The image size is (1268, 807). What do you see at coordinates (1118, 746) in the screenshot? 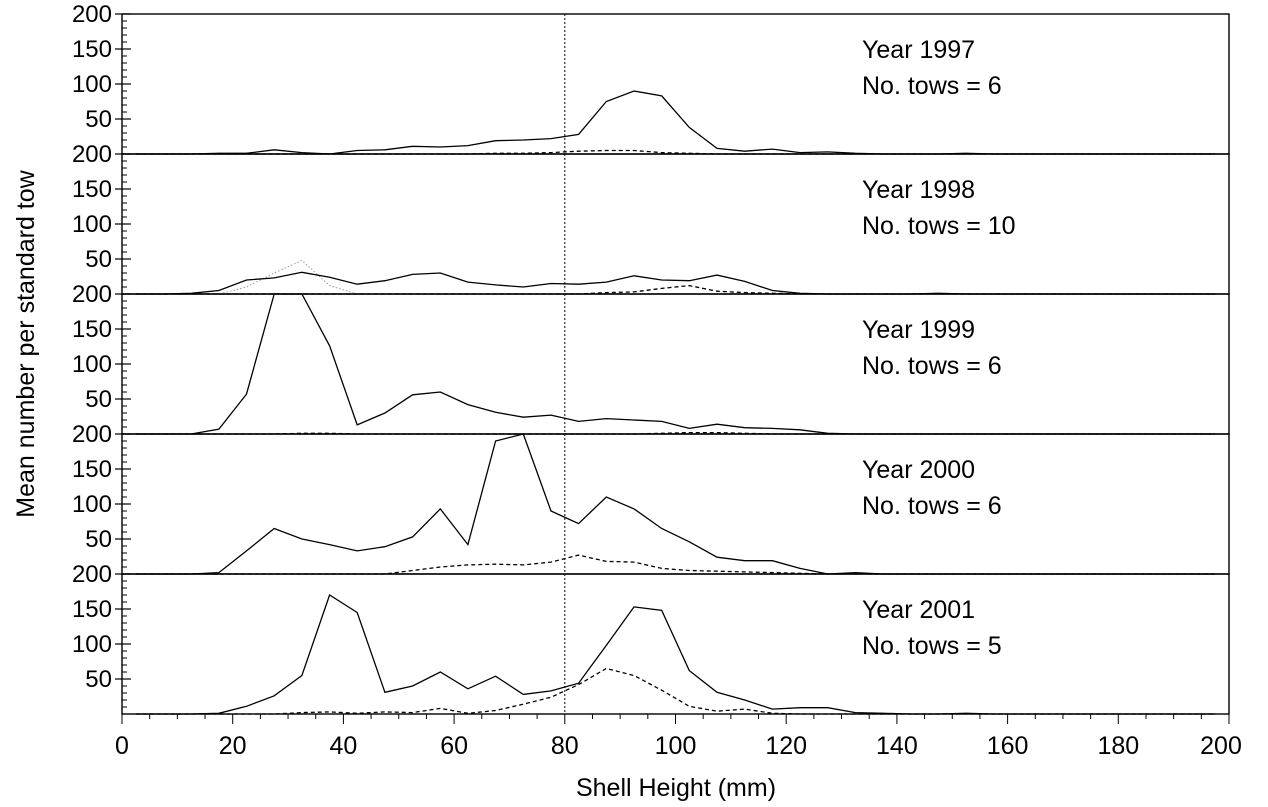
I see `x-tick-label: 180` at bounding box center [1118, 746].